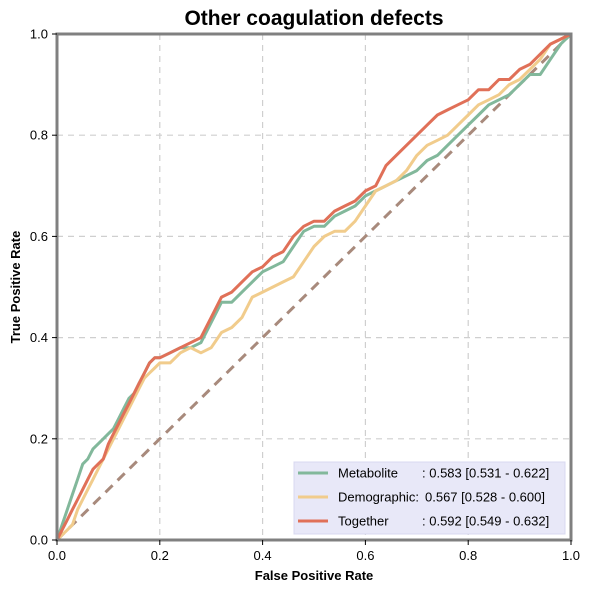 Image resolution: width=591 pixels, height=592 pixels. Describe the element at coordinates (39, 34) in the screenshot. I see `y-tick-label: 1.0` at that location.